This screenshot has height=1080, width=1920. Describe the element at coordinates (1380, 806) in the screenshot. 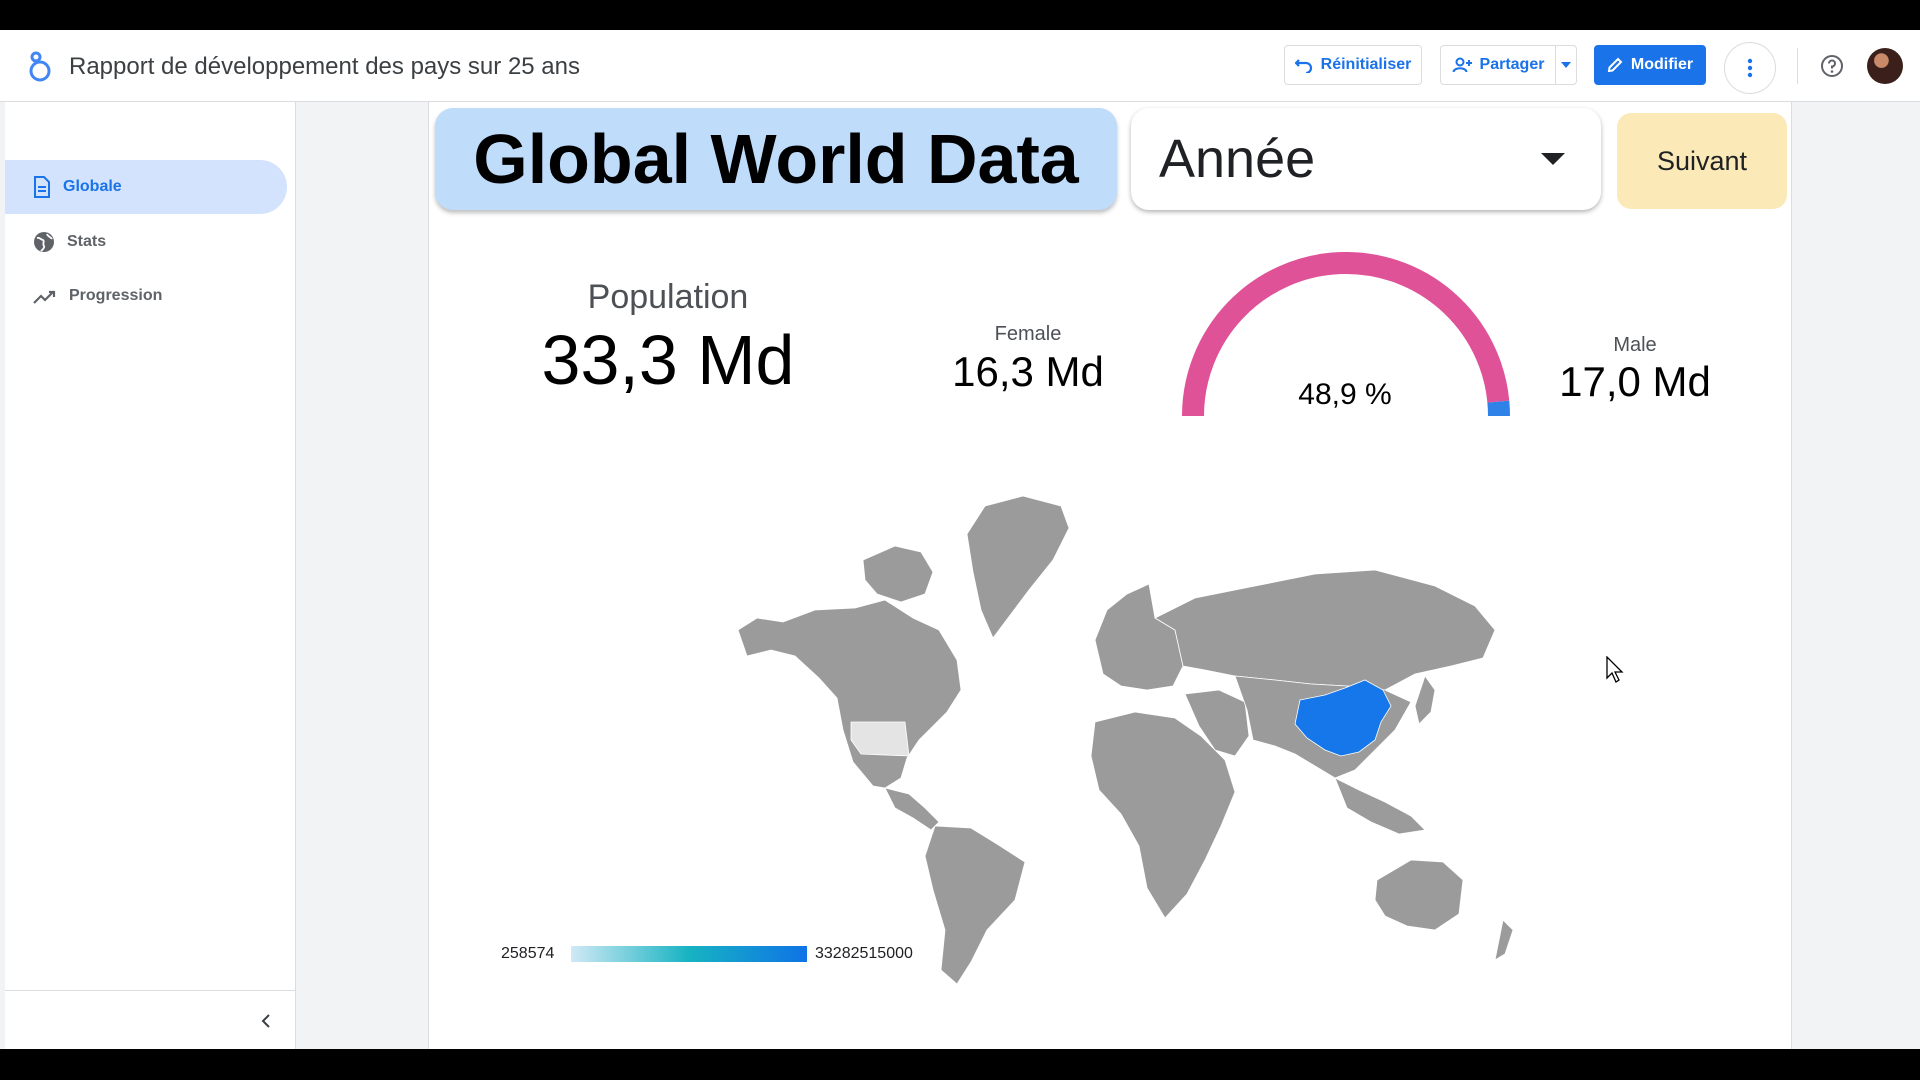

I see `map-region-southeast-asia` at that location.